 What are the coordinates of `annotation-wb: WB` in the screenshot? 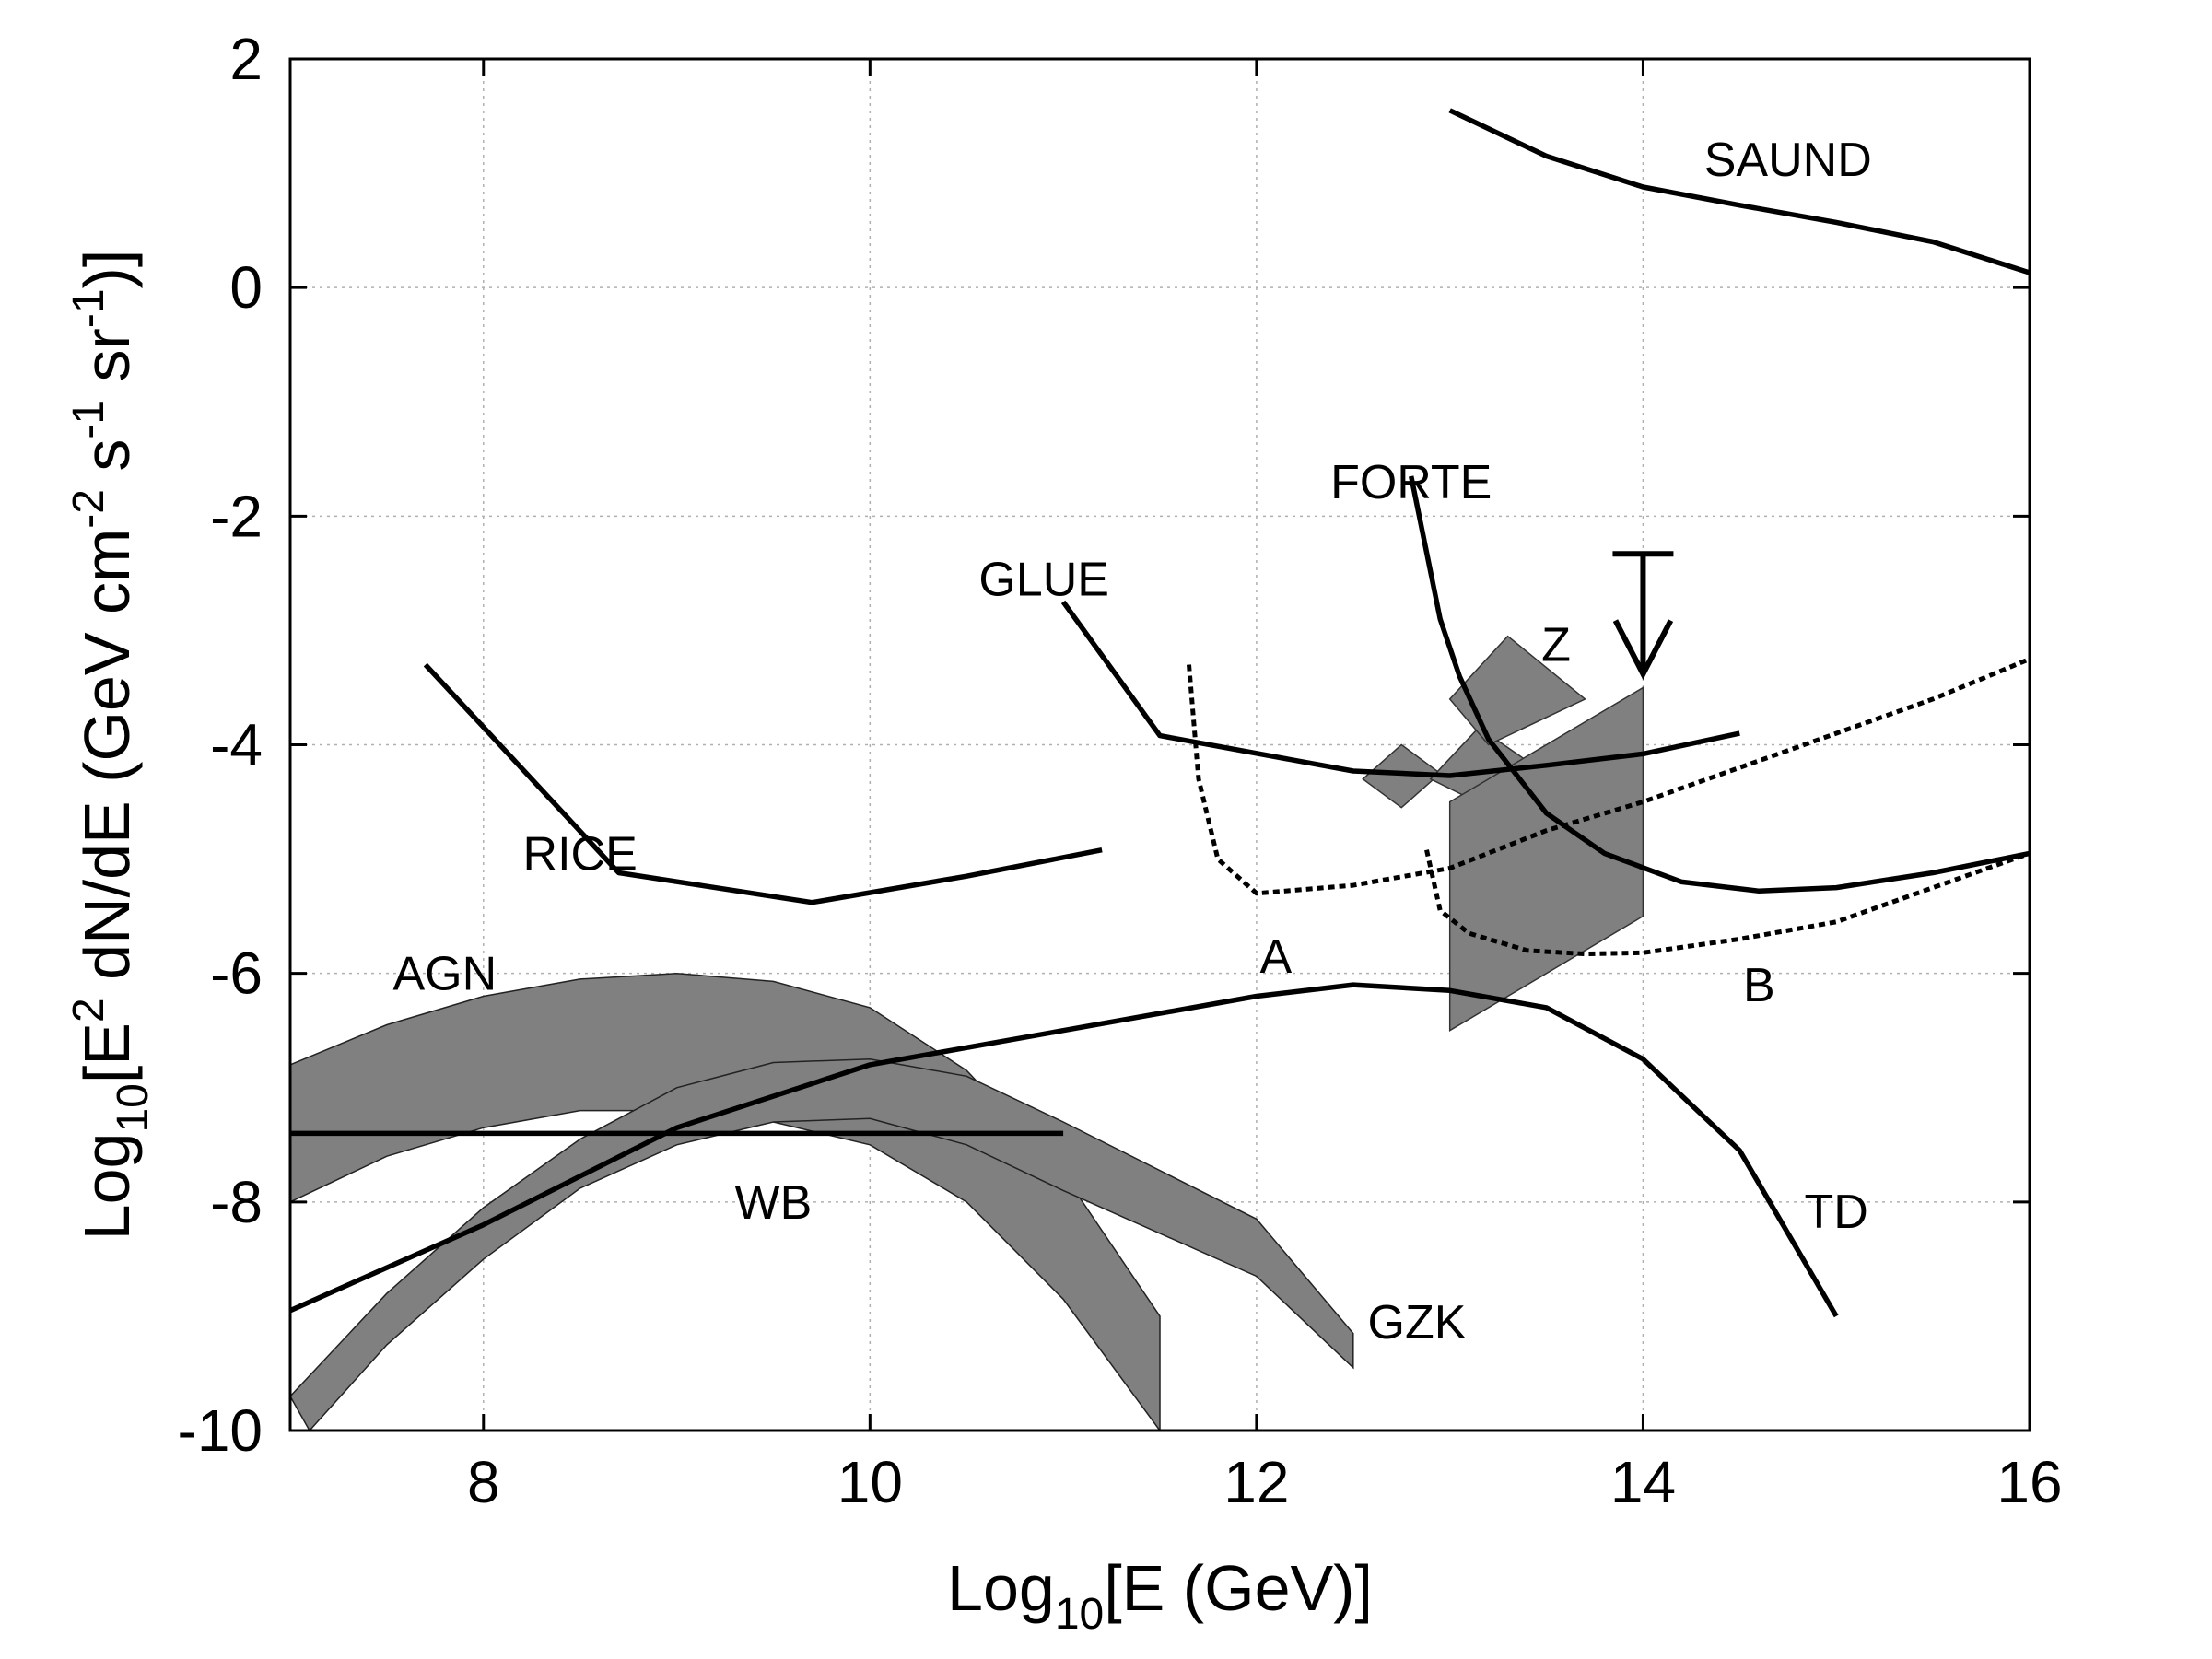 It's located at (774, 1203).